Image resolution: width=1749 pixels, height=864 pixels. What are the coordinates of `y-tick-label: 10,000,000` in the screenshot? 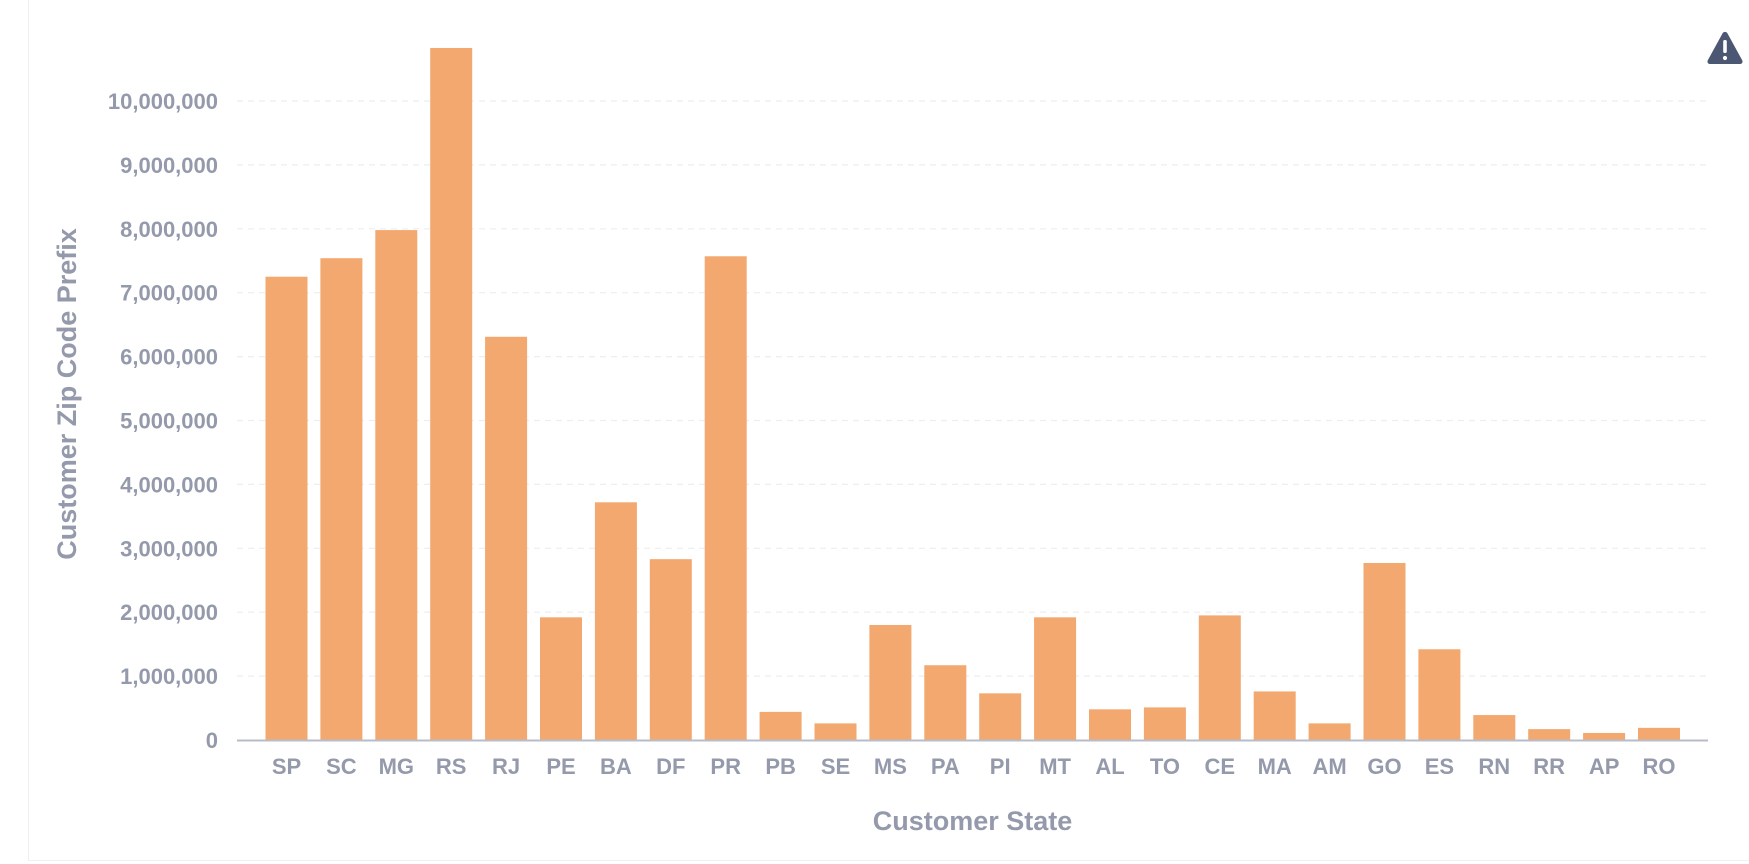 It's located at (163, 101).